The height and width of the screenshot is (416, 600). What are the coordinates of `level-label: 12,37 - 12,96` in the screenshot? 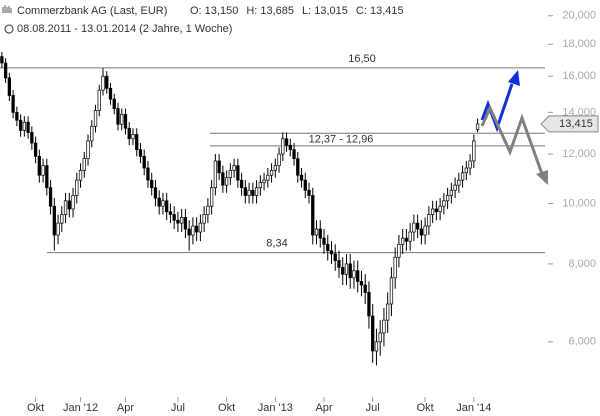 It's located at (341, 139).